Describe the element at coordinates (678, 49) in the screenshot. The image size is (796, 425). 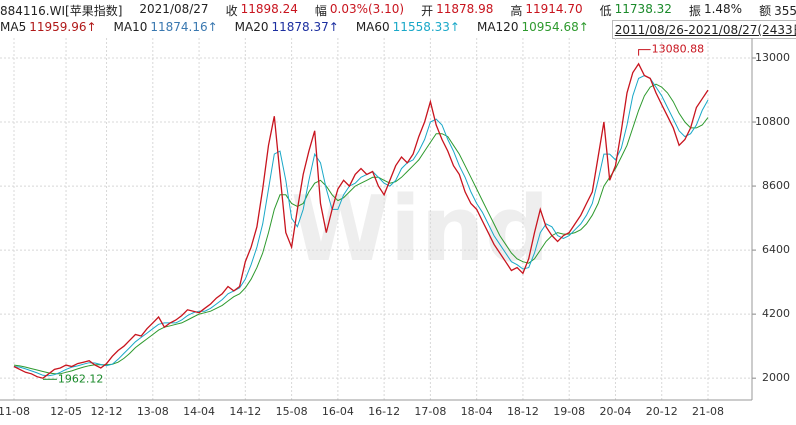
I see `annotation-label: 13080.88` at that location.